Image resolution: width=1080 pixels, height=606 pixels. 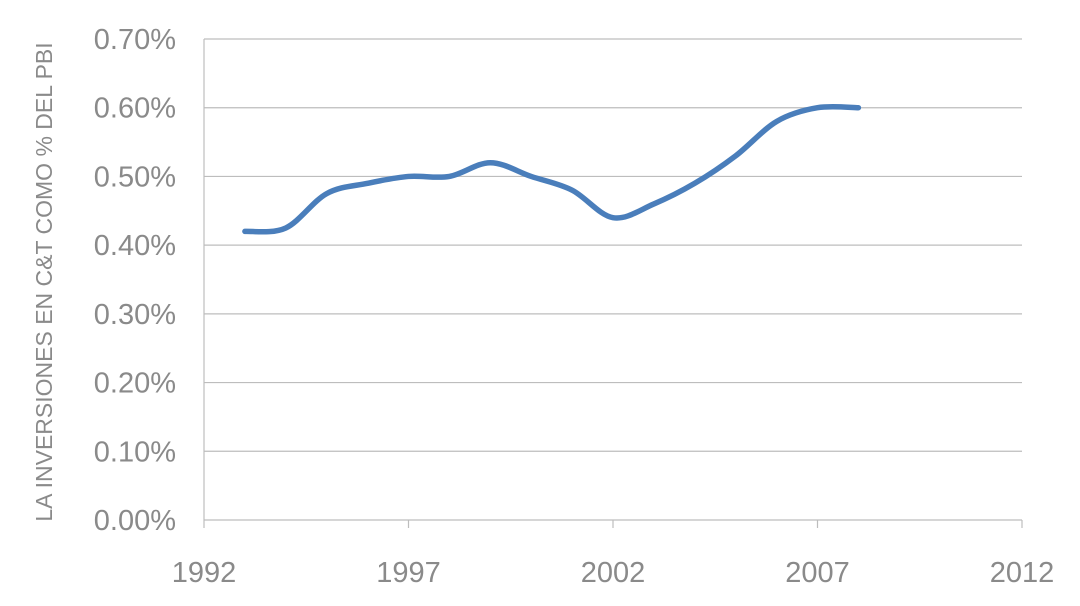 I want to click on series-line, so click(x=552, y=169).